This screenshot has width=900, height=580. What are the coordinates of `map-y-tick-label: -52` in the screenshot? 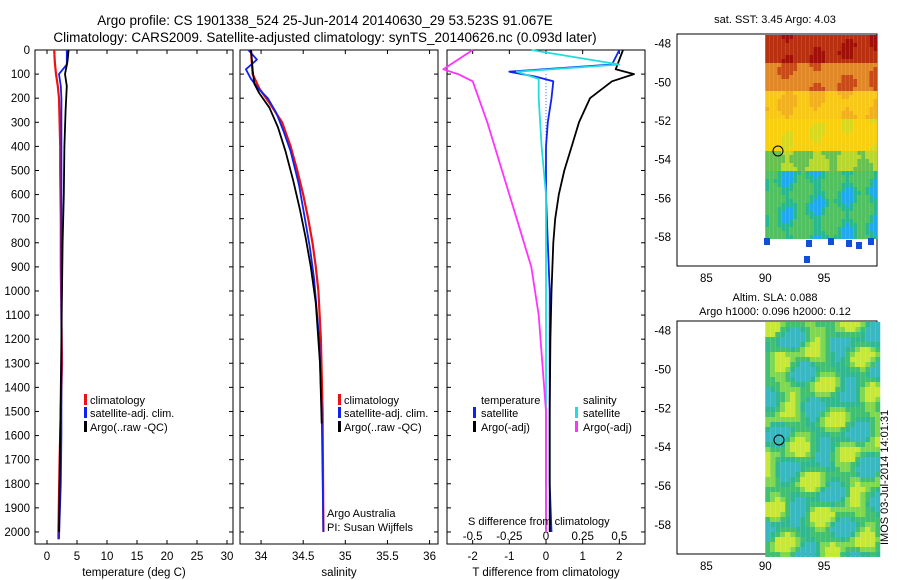 It's located at (662, 122).